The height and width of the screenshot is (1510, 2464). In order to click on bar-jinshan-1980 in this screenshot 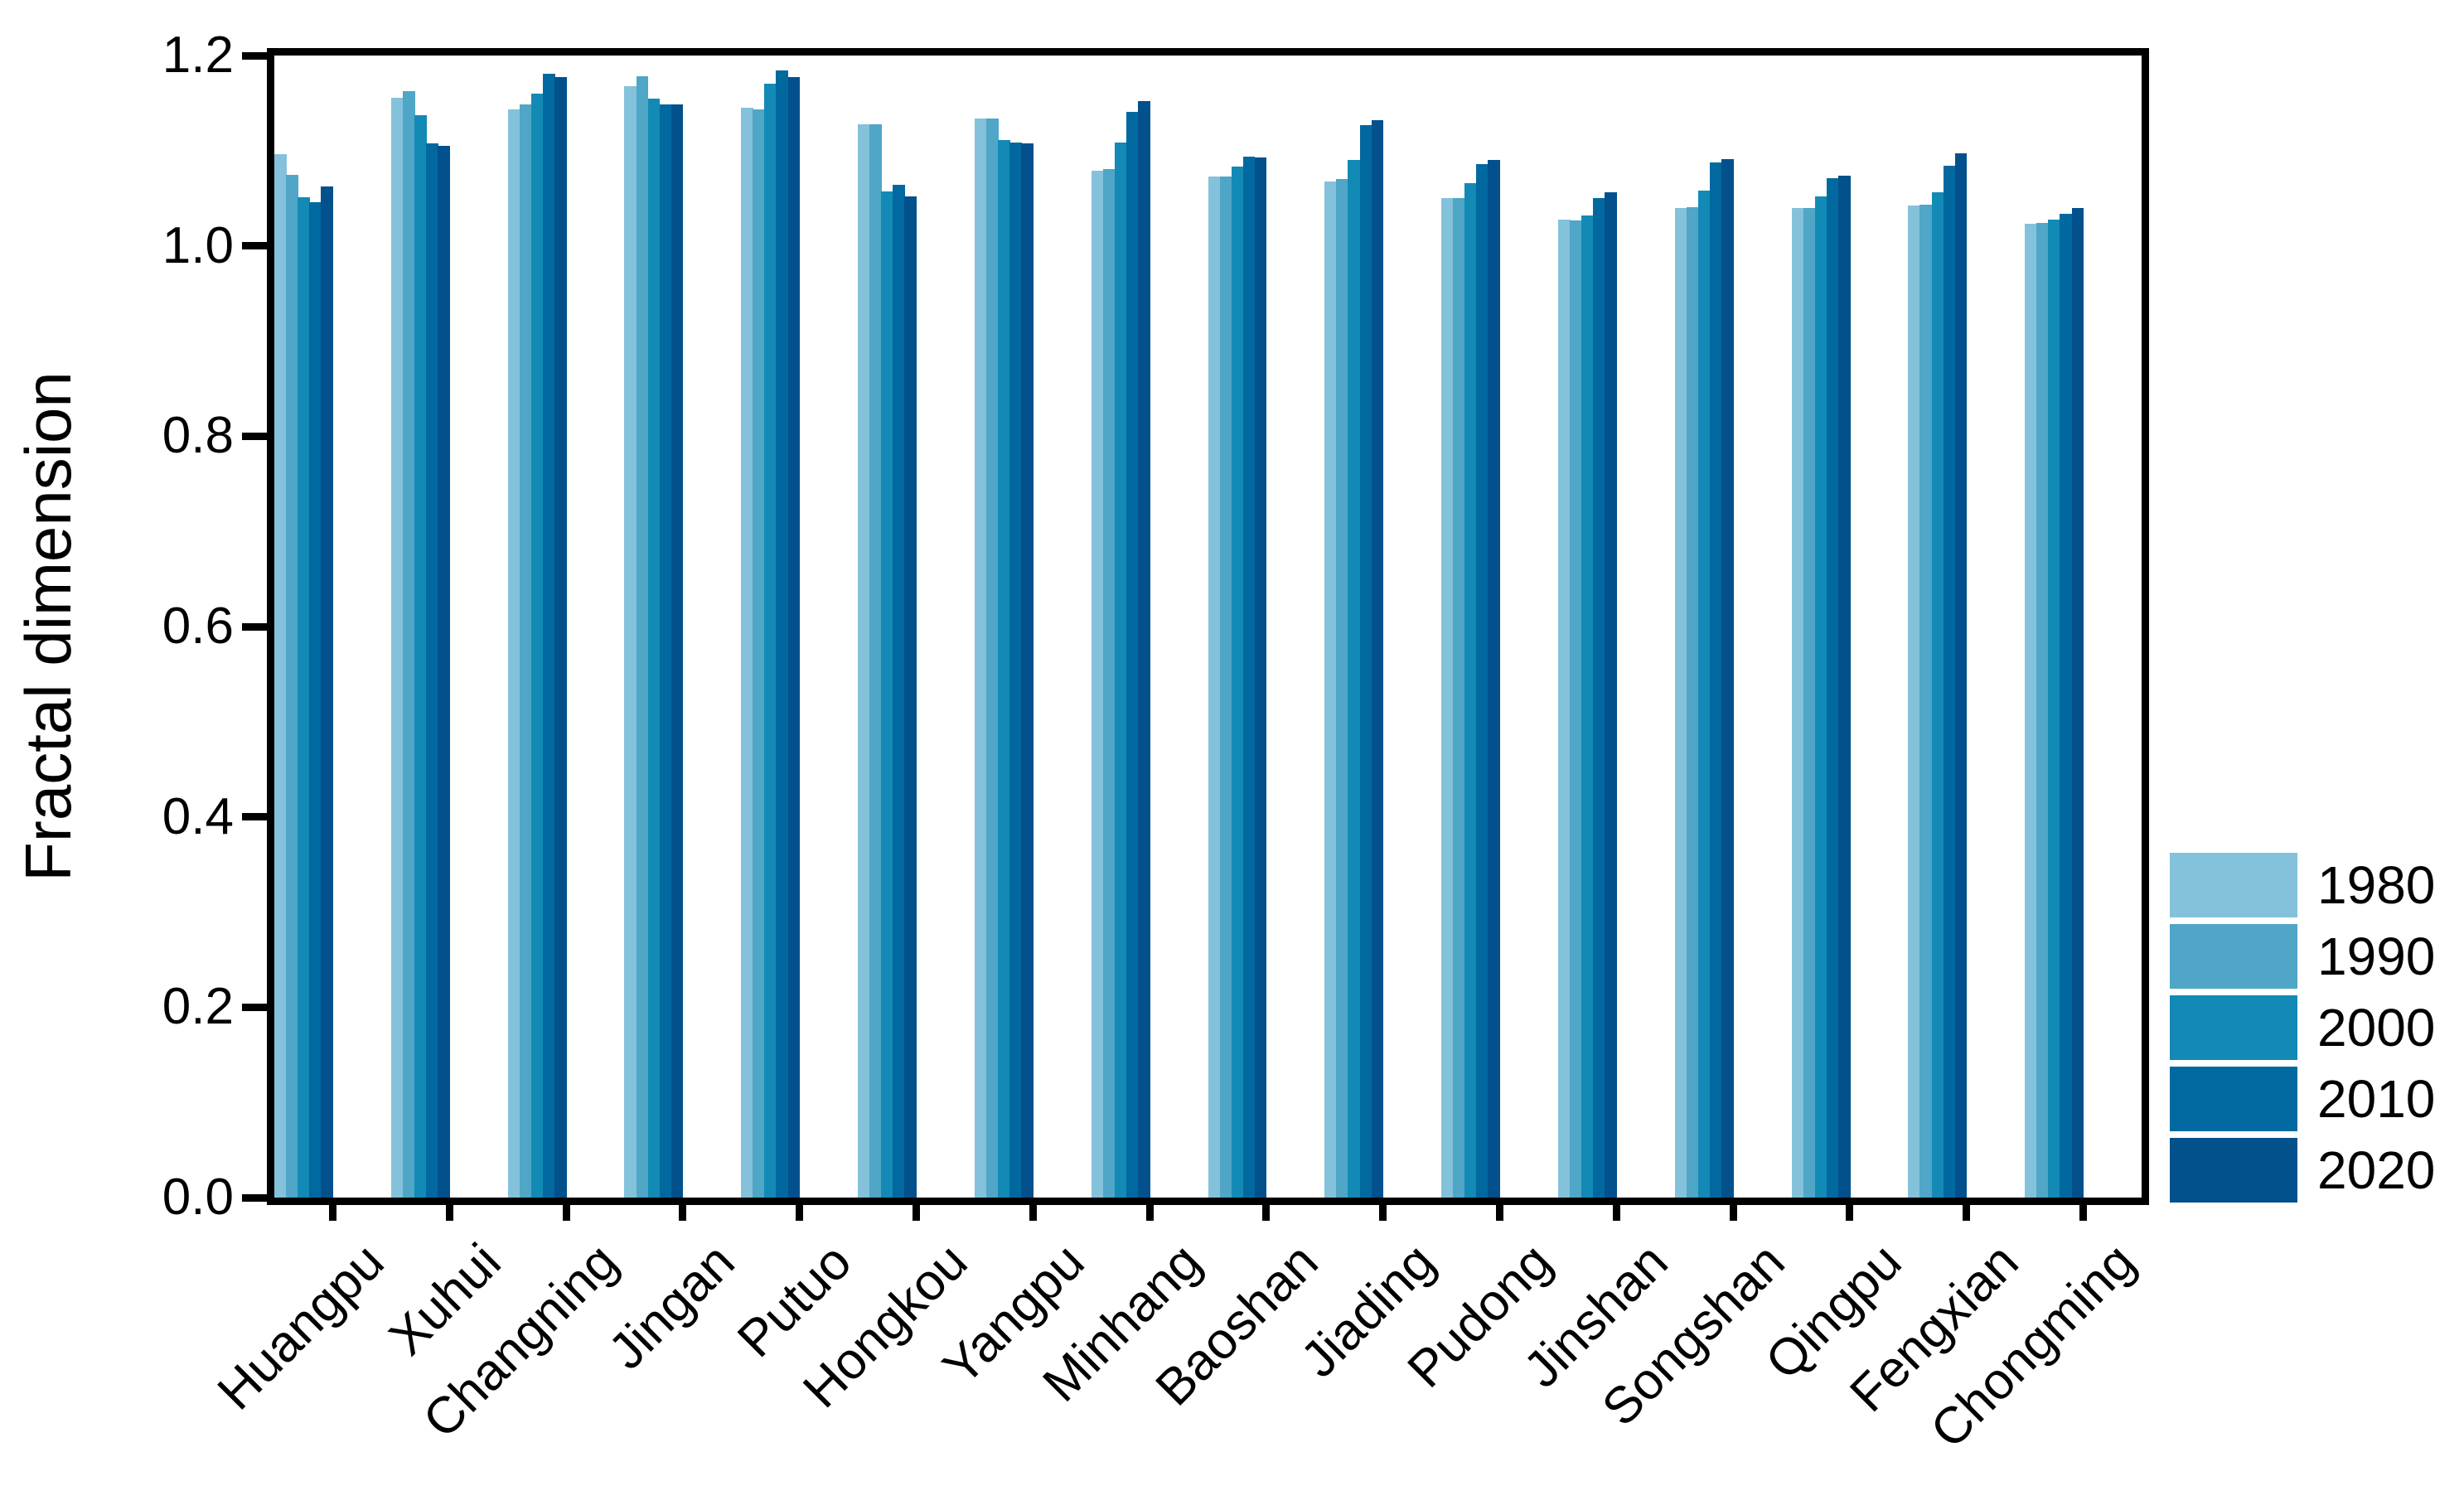, I will do `click(1564, 708)`.